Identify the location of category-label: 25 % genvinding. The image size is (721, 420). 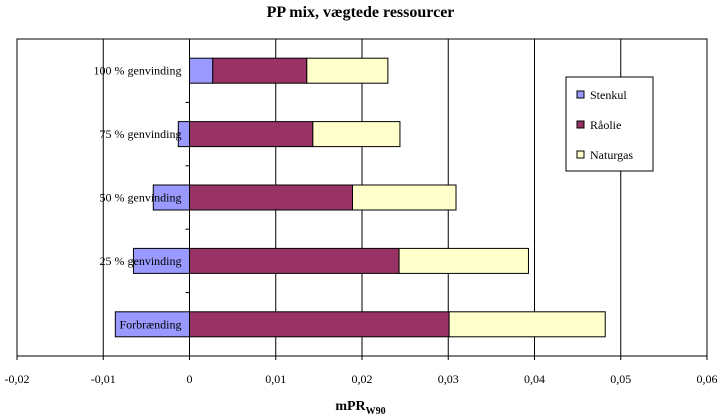
(141, 261).